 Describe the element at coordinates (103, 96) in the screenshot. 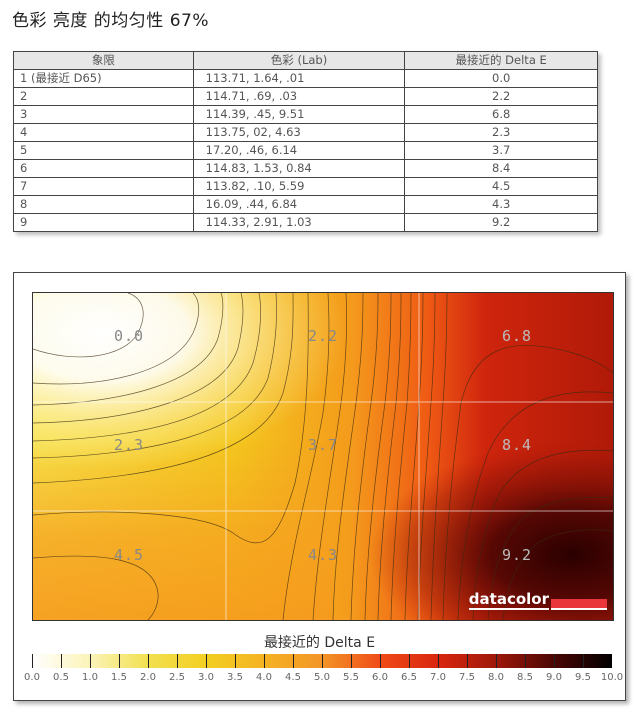

I see `cell-quadrant: 2` at that location.